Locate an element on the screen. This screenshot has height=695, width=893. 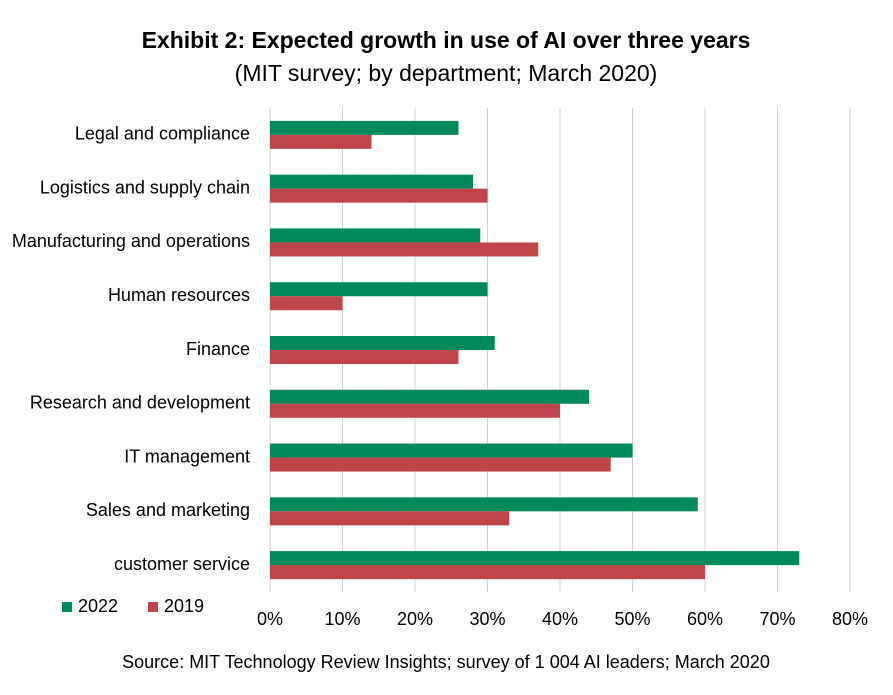
y-tick-label: Logistics and supply chain is located at coordinates (145, 187).